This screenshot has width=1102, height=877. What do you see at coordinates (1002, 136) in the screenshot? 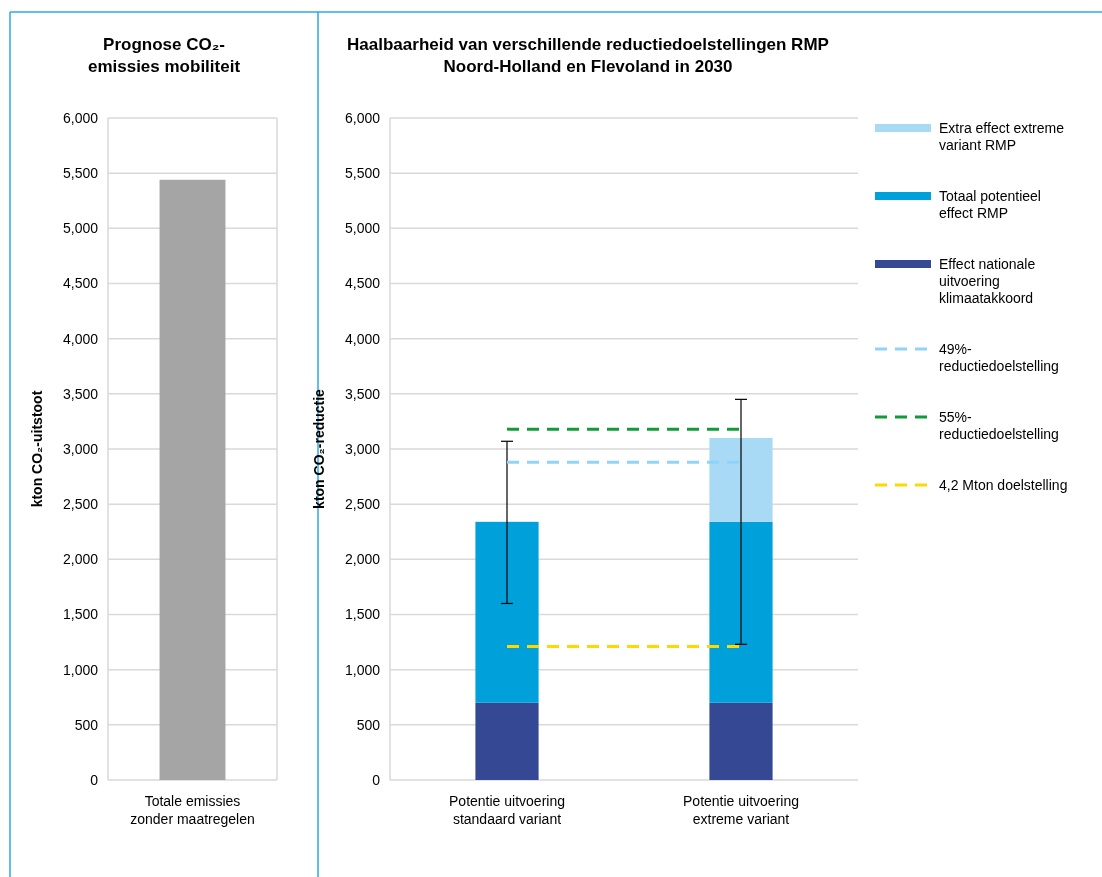
I see `legend-label: Extra effect extreme variant RMP` at bounding box center [1002, 136].